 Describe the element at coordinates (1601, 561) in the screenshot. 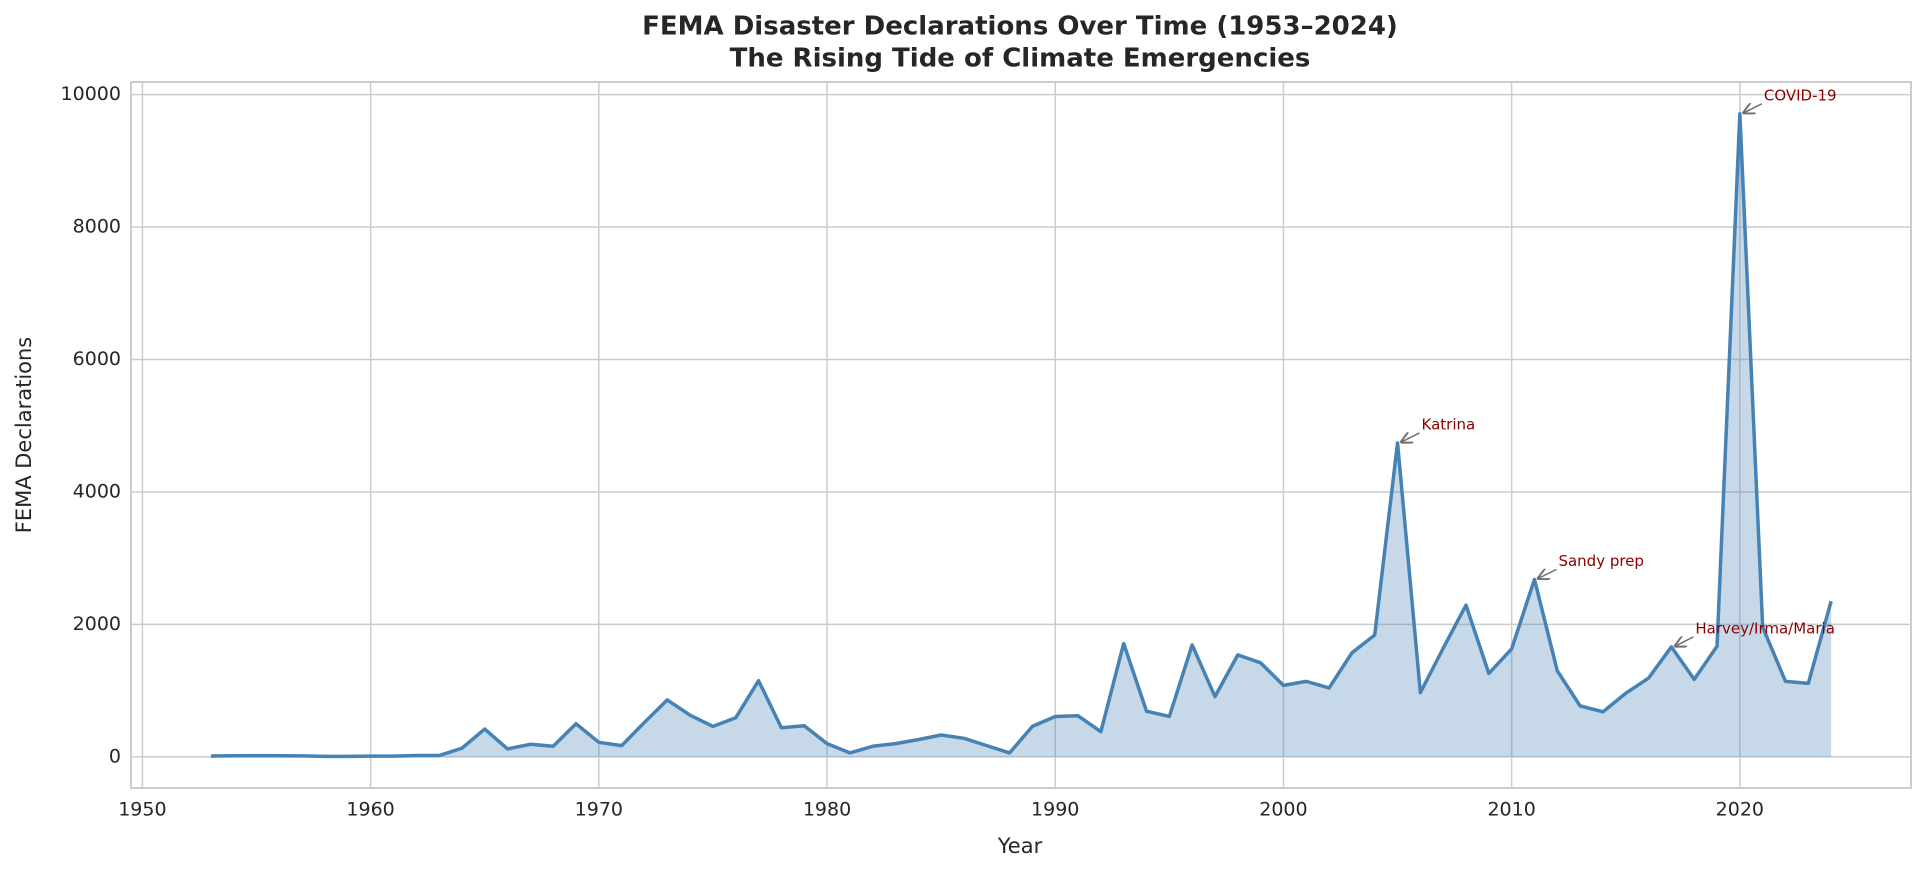

I see `annotation: Sandy prep` at that location.